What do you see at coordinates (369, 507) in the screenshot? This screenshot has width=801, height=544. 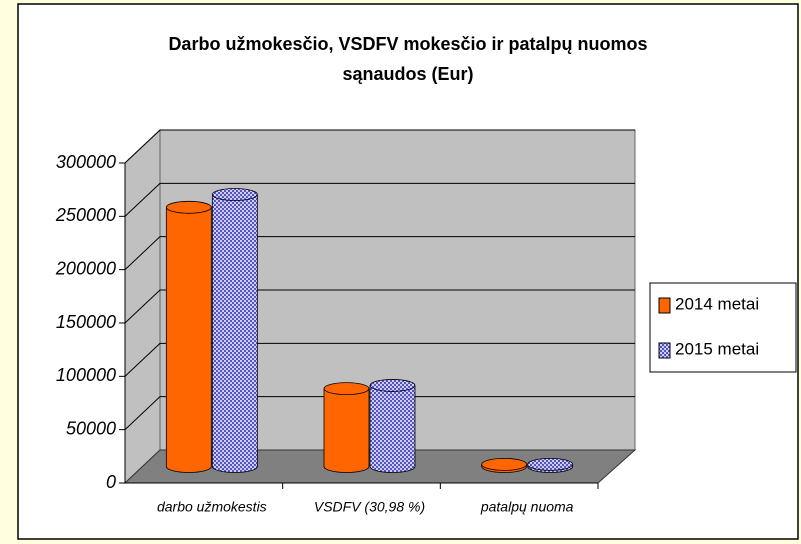 I see `x-tick-label: VSDFV (30,98 %)` at bounding box center [369, 507].